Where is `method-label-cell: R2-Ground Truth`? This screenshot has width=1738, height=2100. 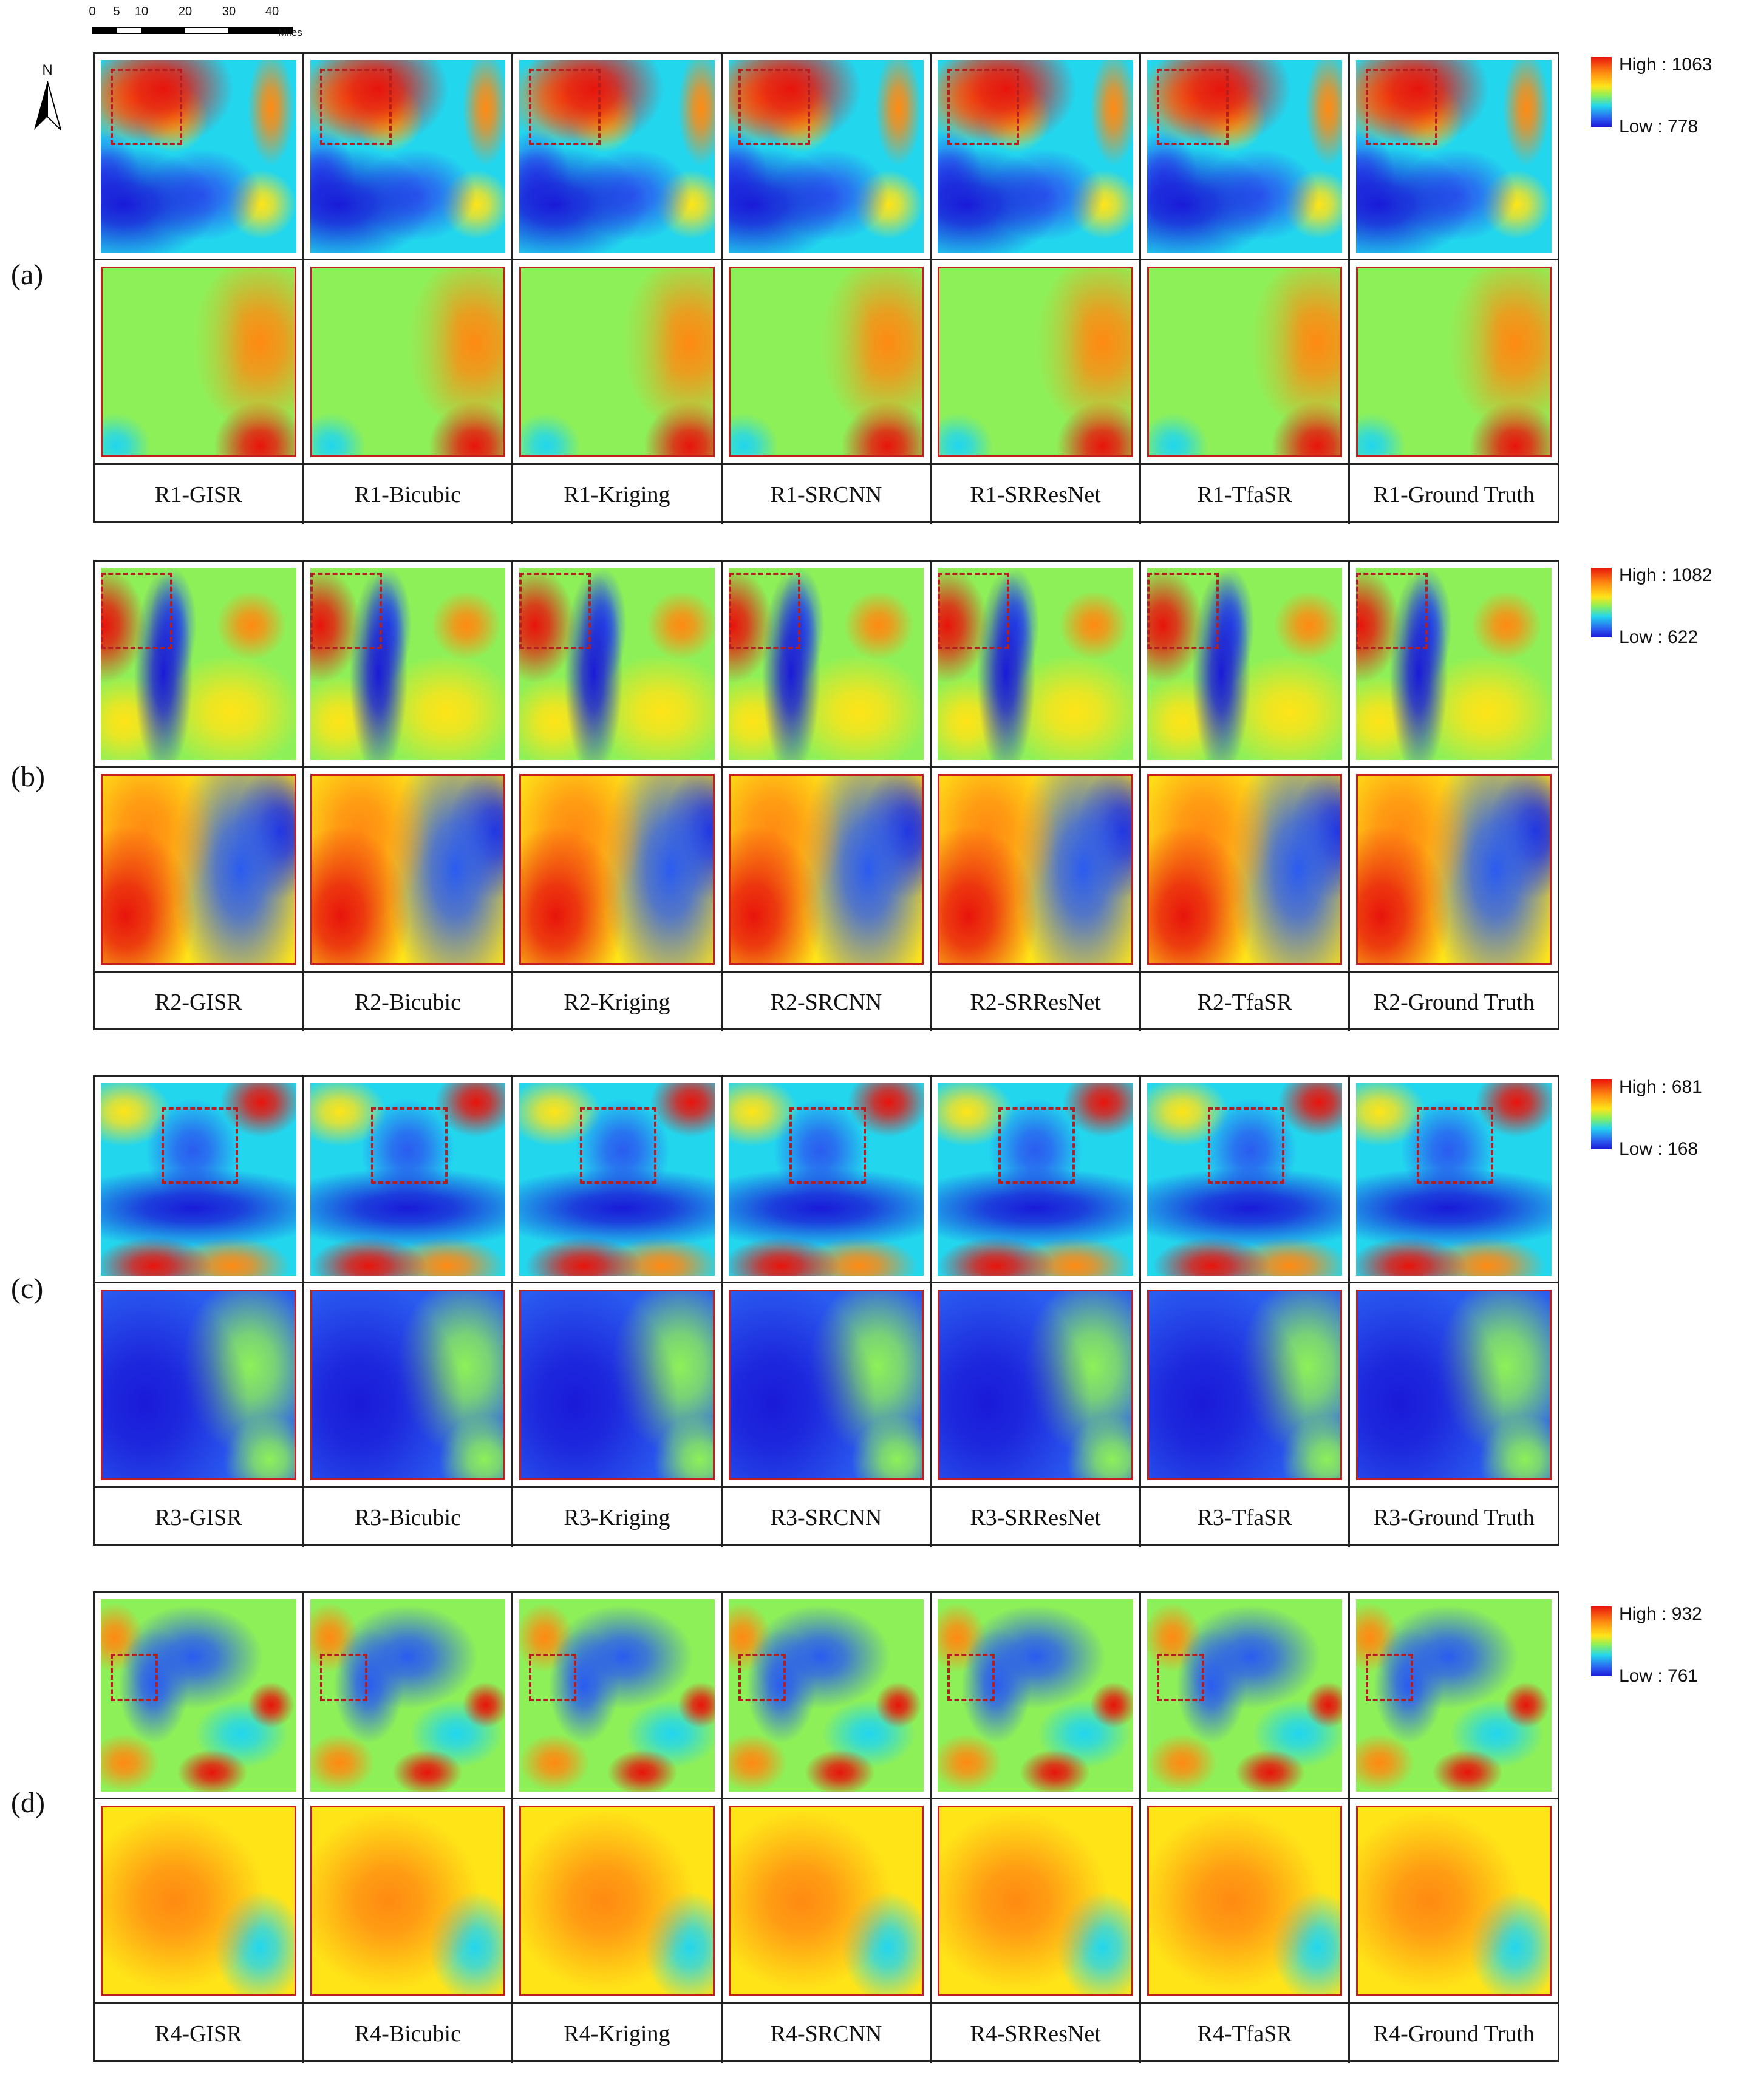 method-label-cell: R2-Ground Truth is located at coordinates (1454, 1002).